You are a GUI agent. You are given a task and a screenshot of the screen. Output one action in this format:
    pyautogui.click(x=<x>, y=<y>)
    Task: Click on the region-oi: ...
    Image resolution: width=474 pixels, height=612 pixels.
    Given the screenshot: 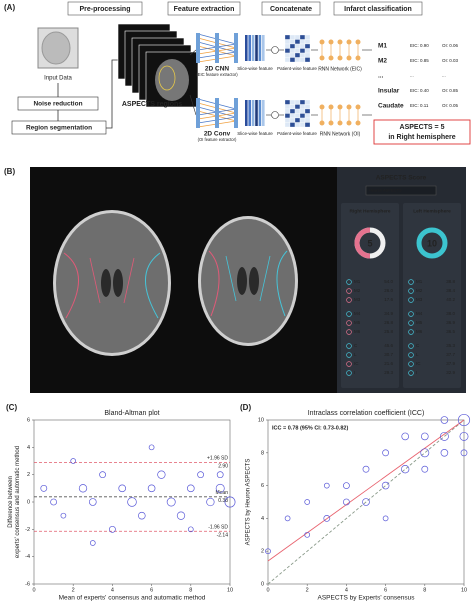 What is the action you would take?
    pyautogui.click(x=444, y=75)
    